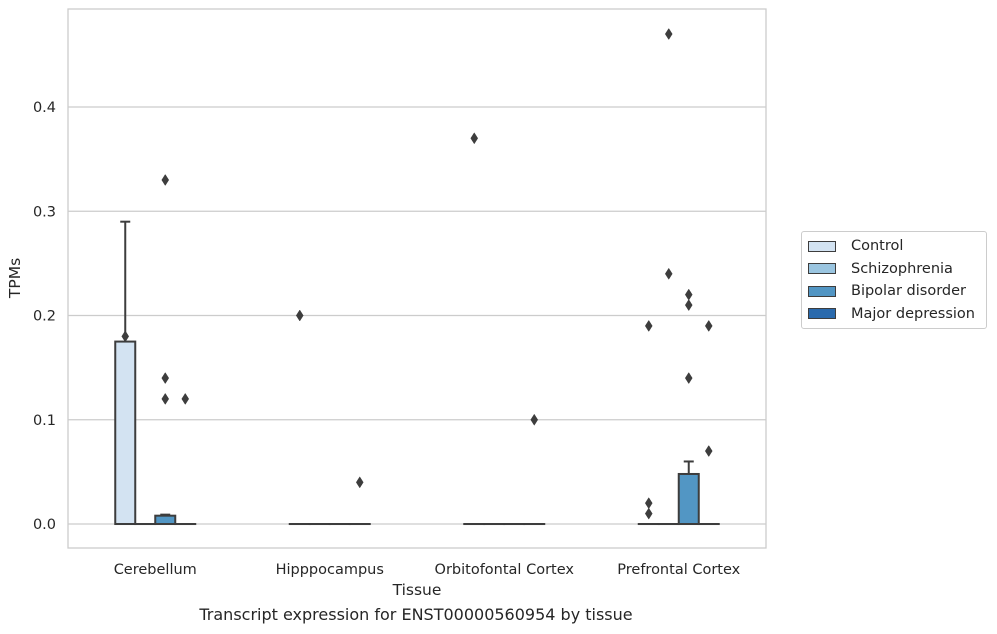 The width and height of the screenshot is (997, 634). What do you see at coordinates (908, 291) in the screenshot?
I see `legend-label: Bipolar disorder` at bounding box center [908, 291].